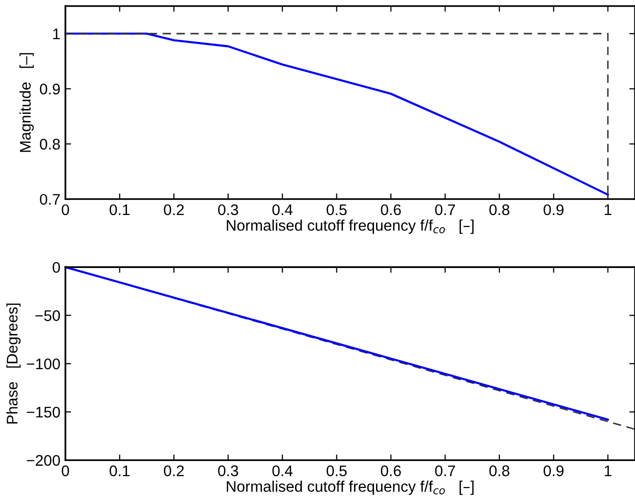  Describe the element at coordinates (50, 89) in the screenshot. I see `y-tick-label: 0.9` at that location.